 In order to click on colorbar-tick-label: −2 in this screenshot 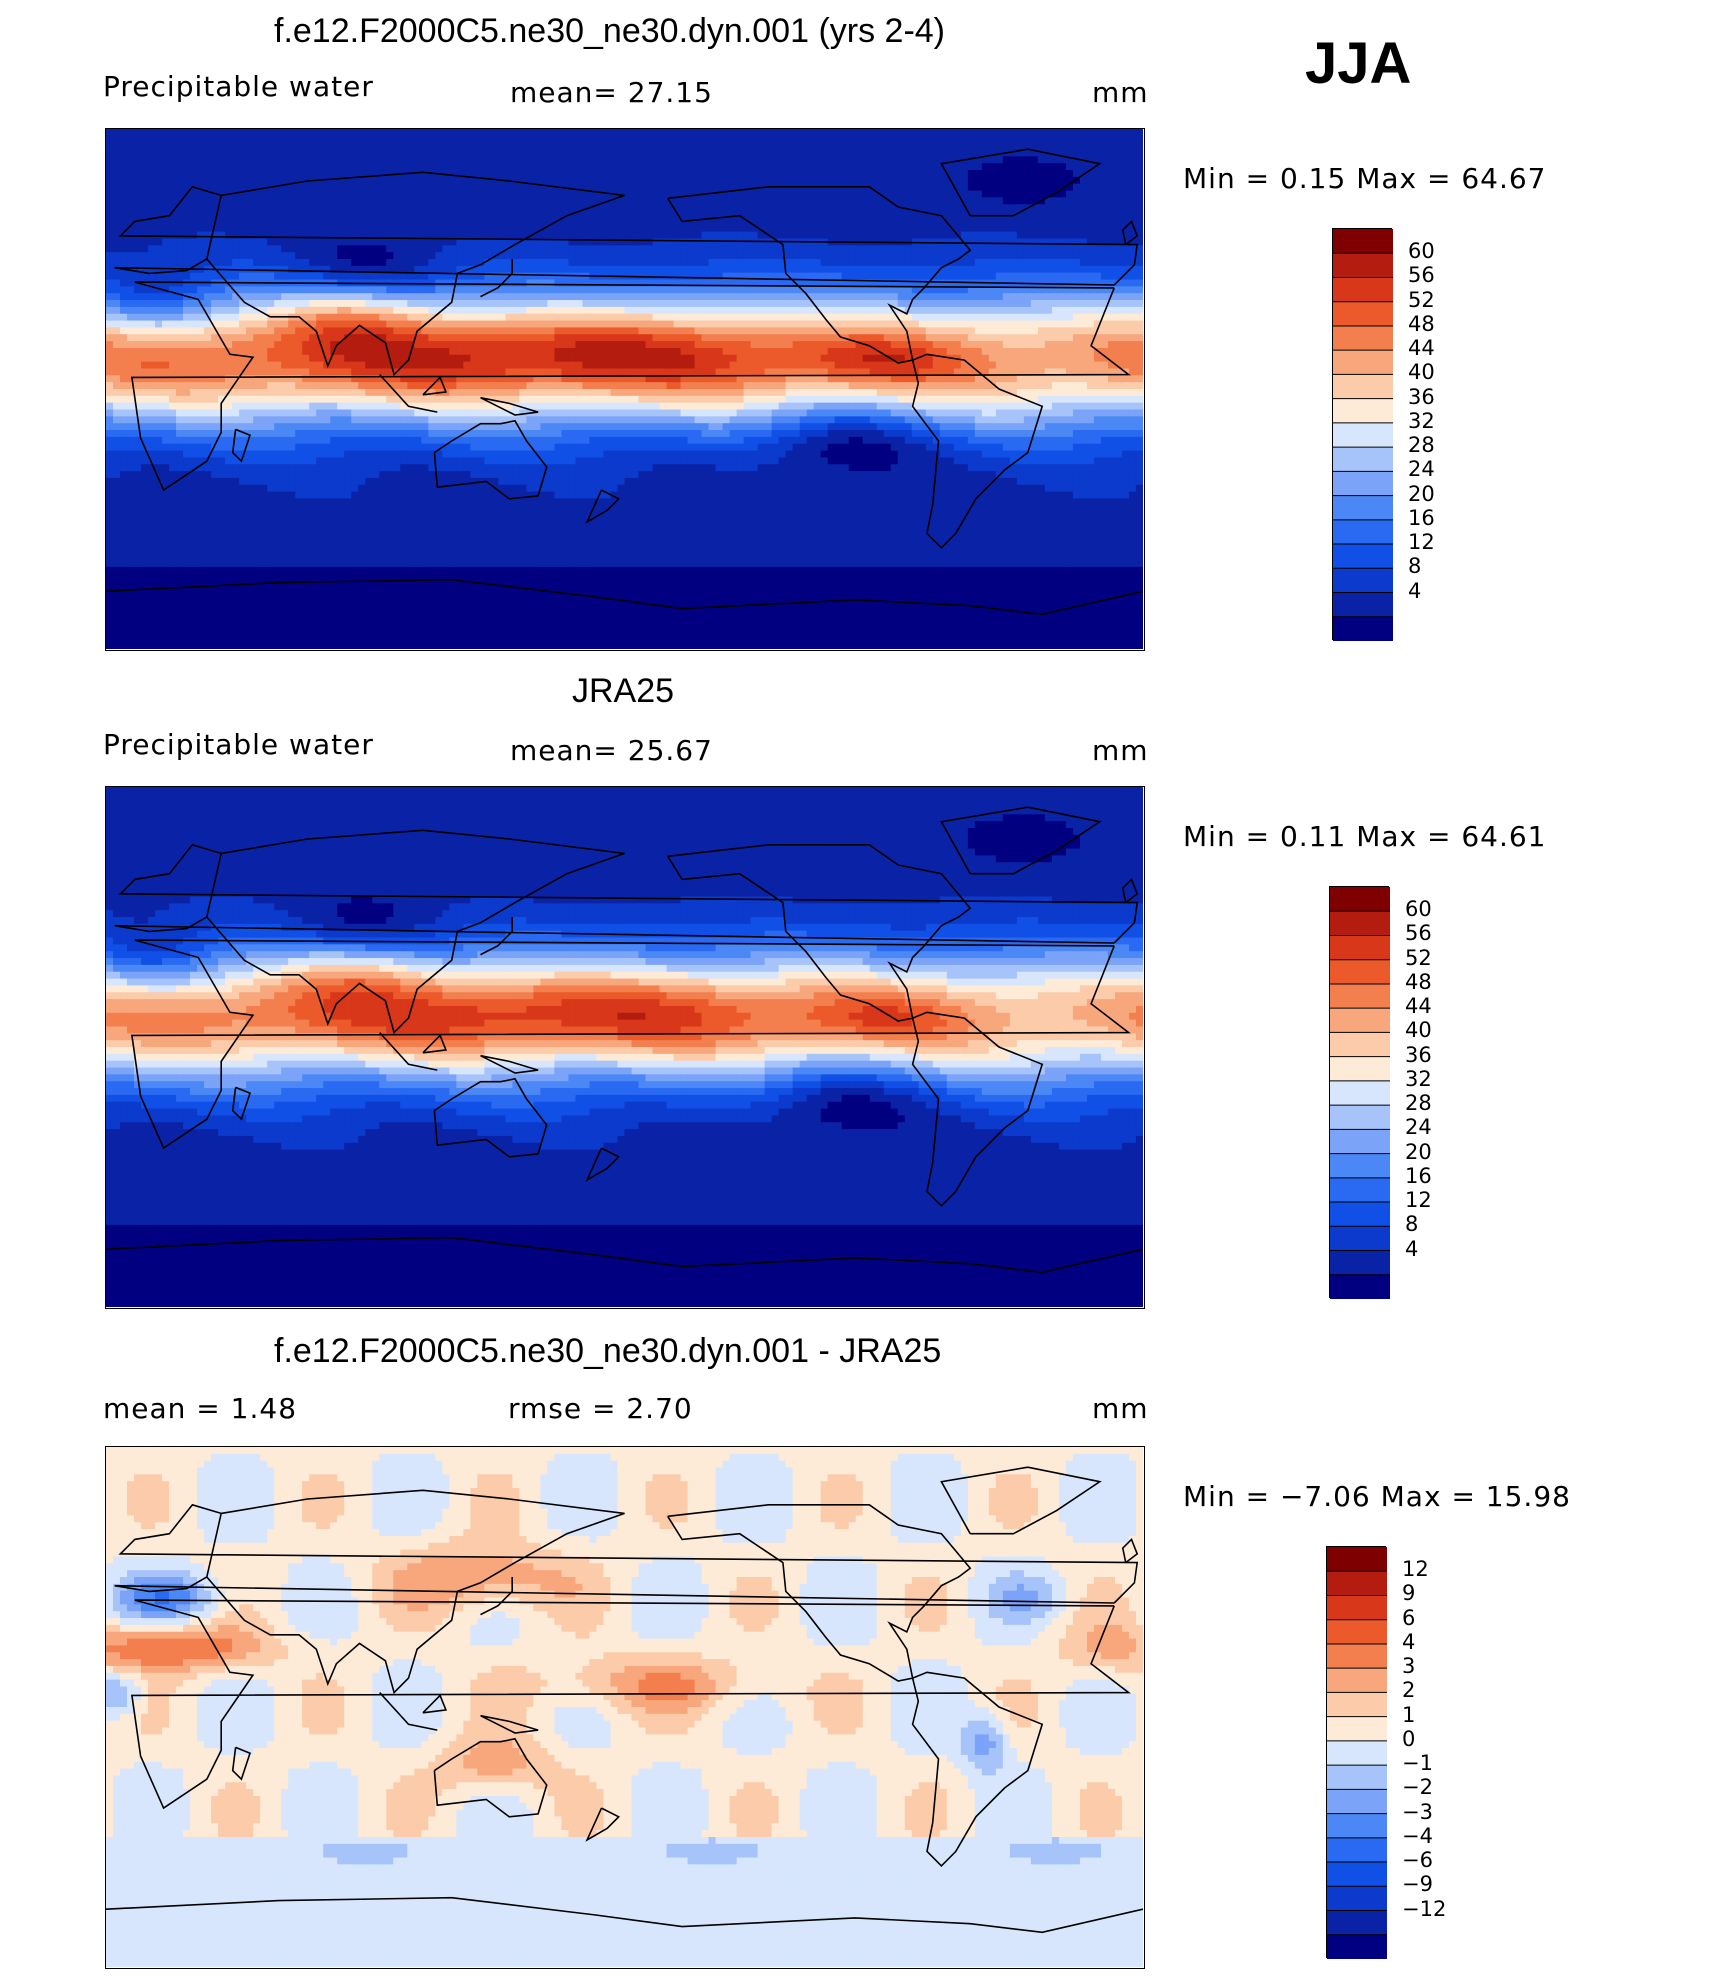, I will do `click(1417, 1787)`.